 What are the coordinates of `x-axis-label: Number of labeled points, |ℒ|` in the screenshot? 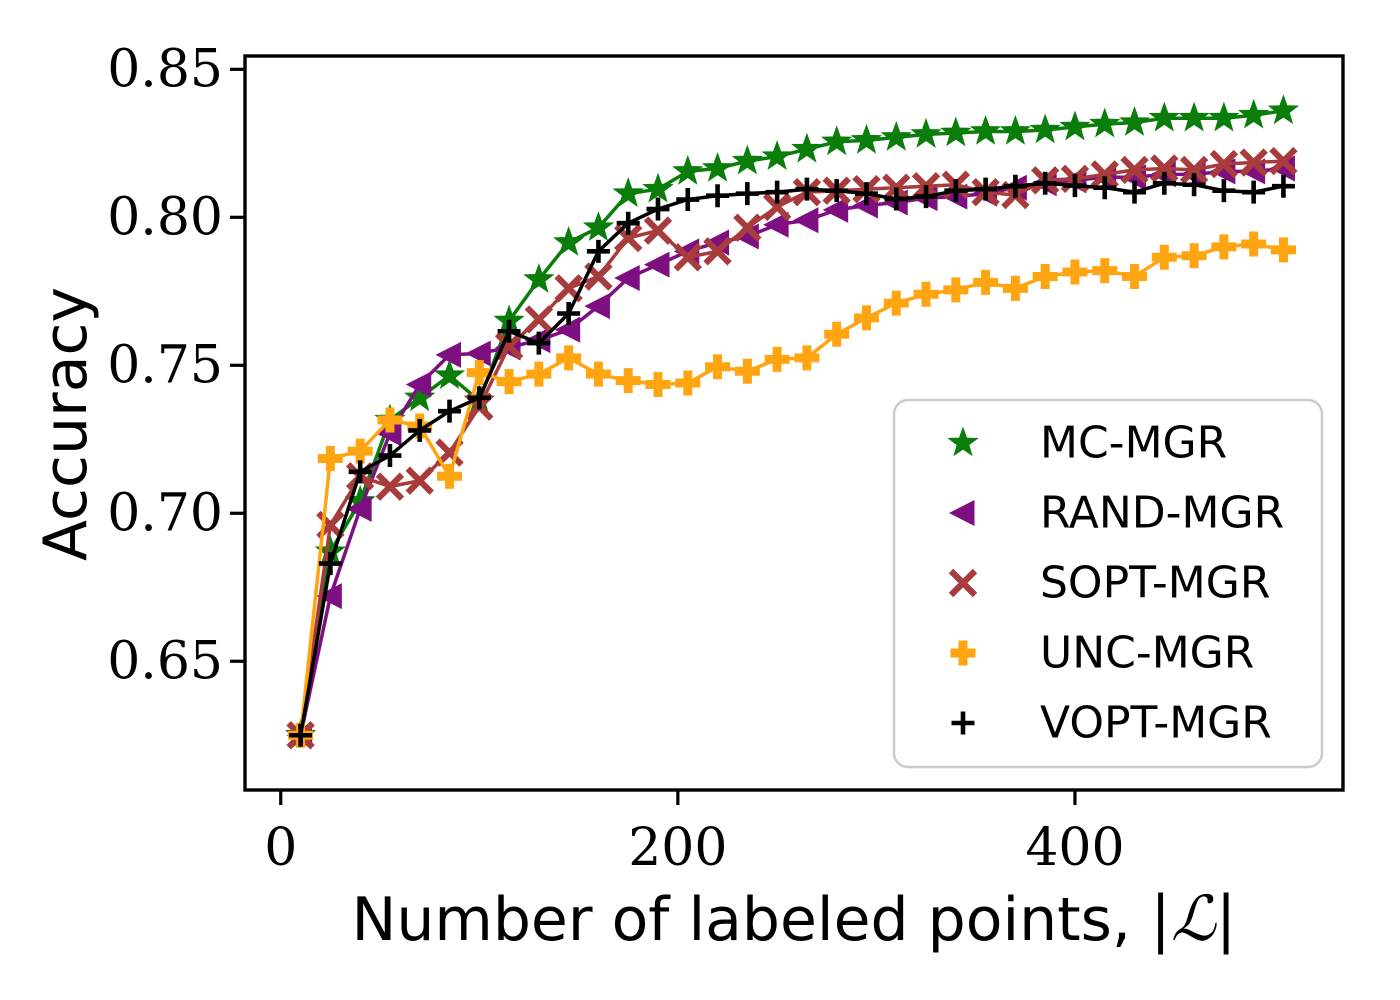 It's located at (793, 918).